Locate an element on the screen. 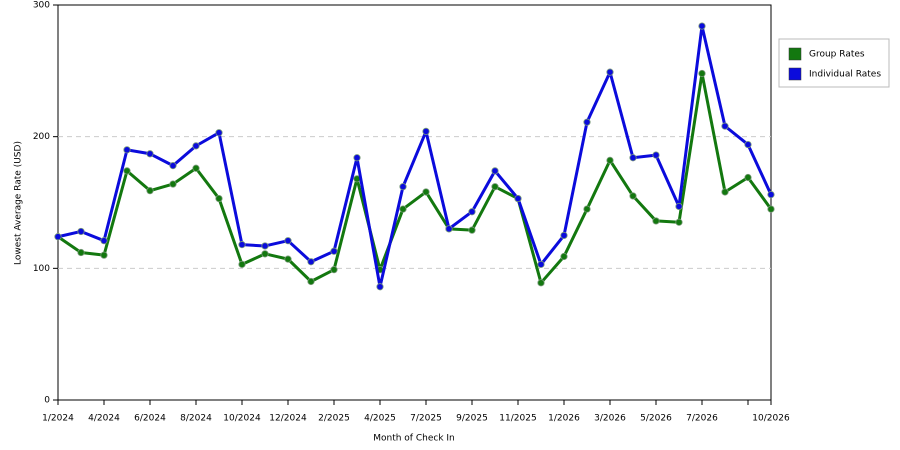 Image resolution: width=900 pixels, height=450 pixels. x-tick-label: 5/2026 is located at coordinates (656, 419).